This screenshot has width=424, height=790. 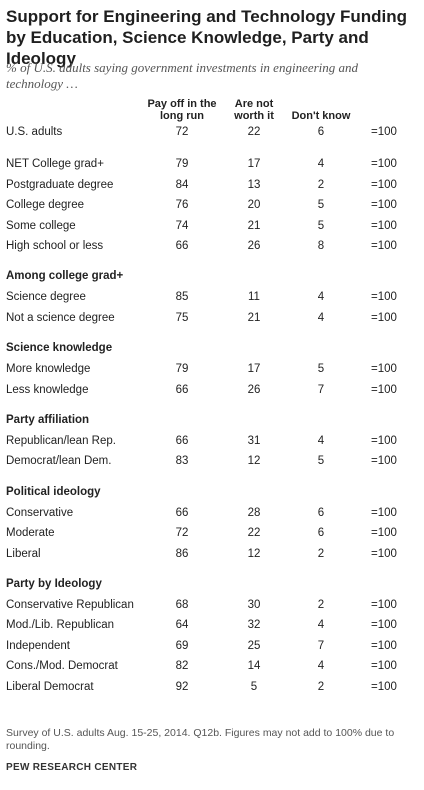 What do you see at coordinates (212, 132) in the screenshot?
I see `table-row: U.S. adults 72 22 6 =100` at bounding box center [212, 132].